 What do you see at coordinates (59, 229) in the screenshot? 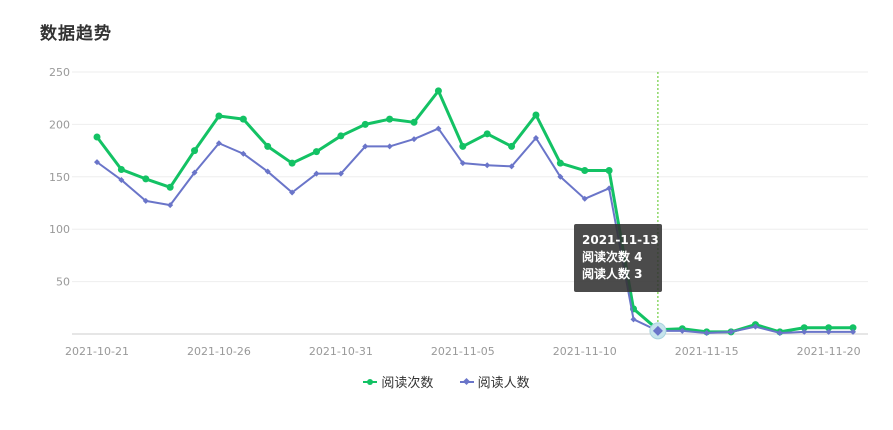
I see `y-tick-label: 100` at bounding box center [59, 229].